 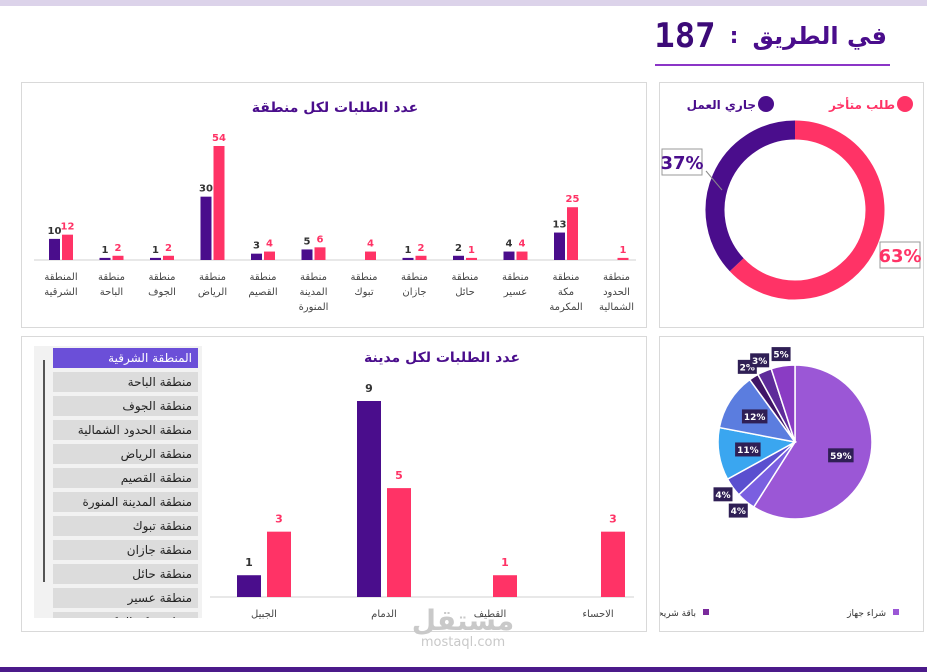 What do you see at coordinates (755, 418) in the screenshot?
I see `pie-slice-label: 12%` at bounding box center [755, 418].